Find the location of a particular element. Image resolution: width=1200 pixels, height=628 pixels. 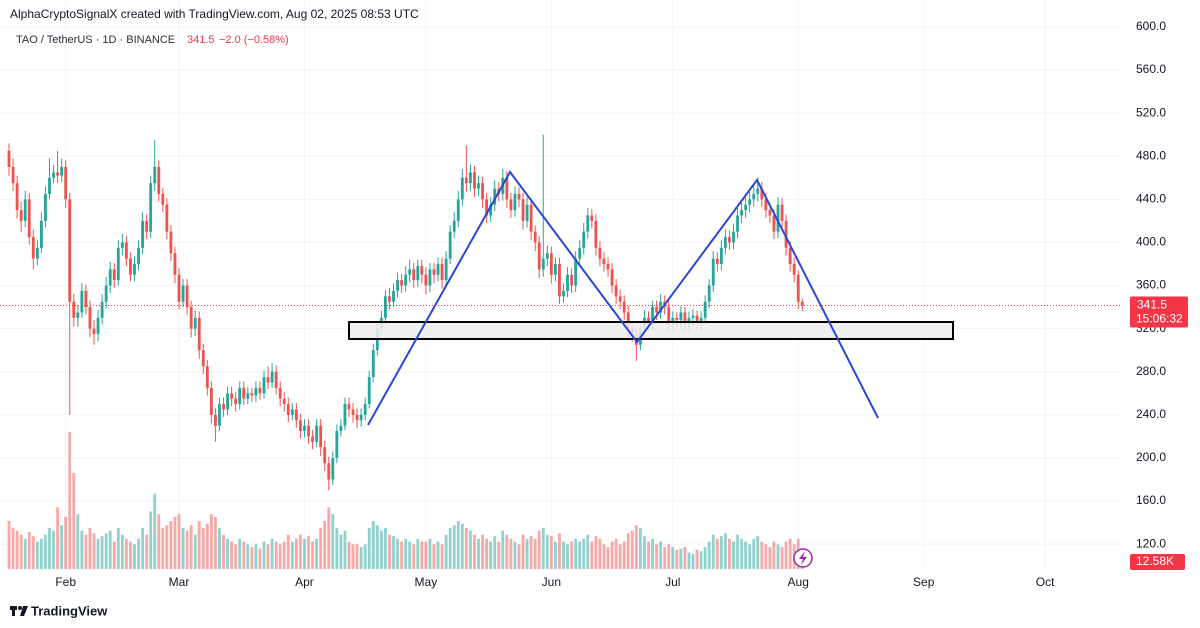

volume-tag is located at coordinates (1157, 562).